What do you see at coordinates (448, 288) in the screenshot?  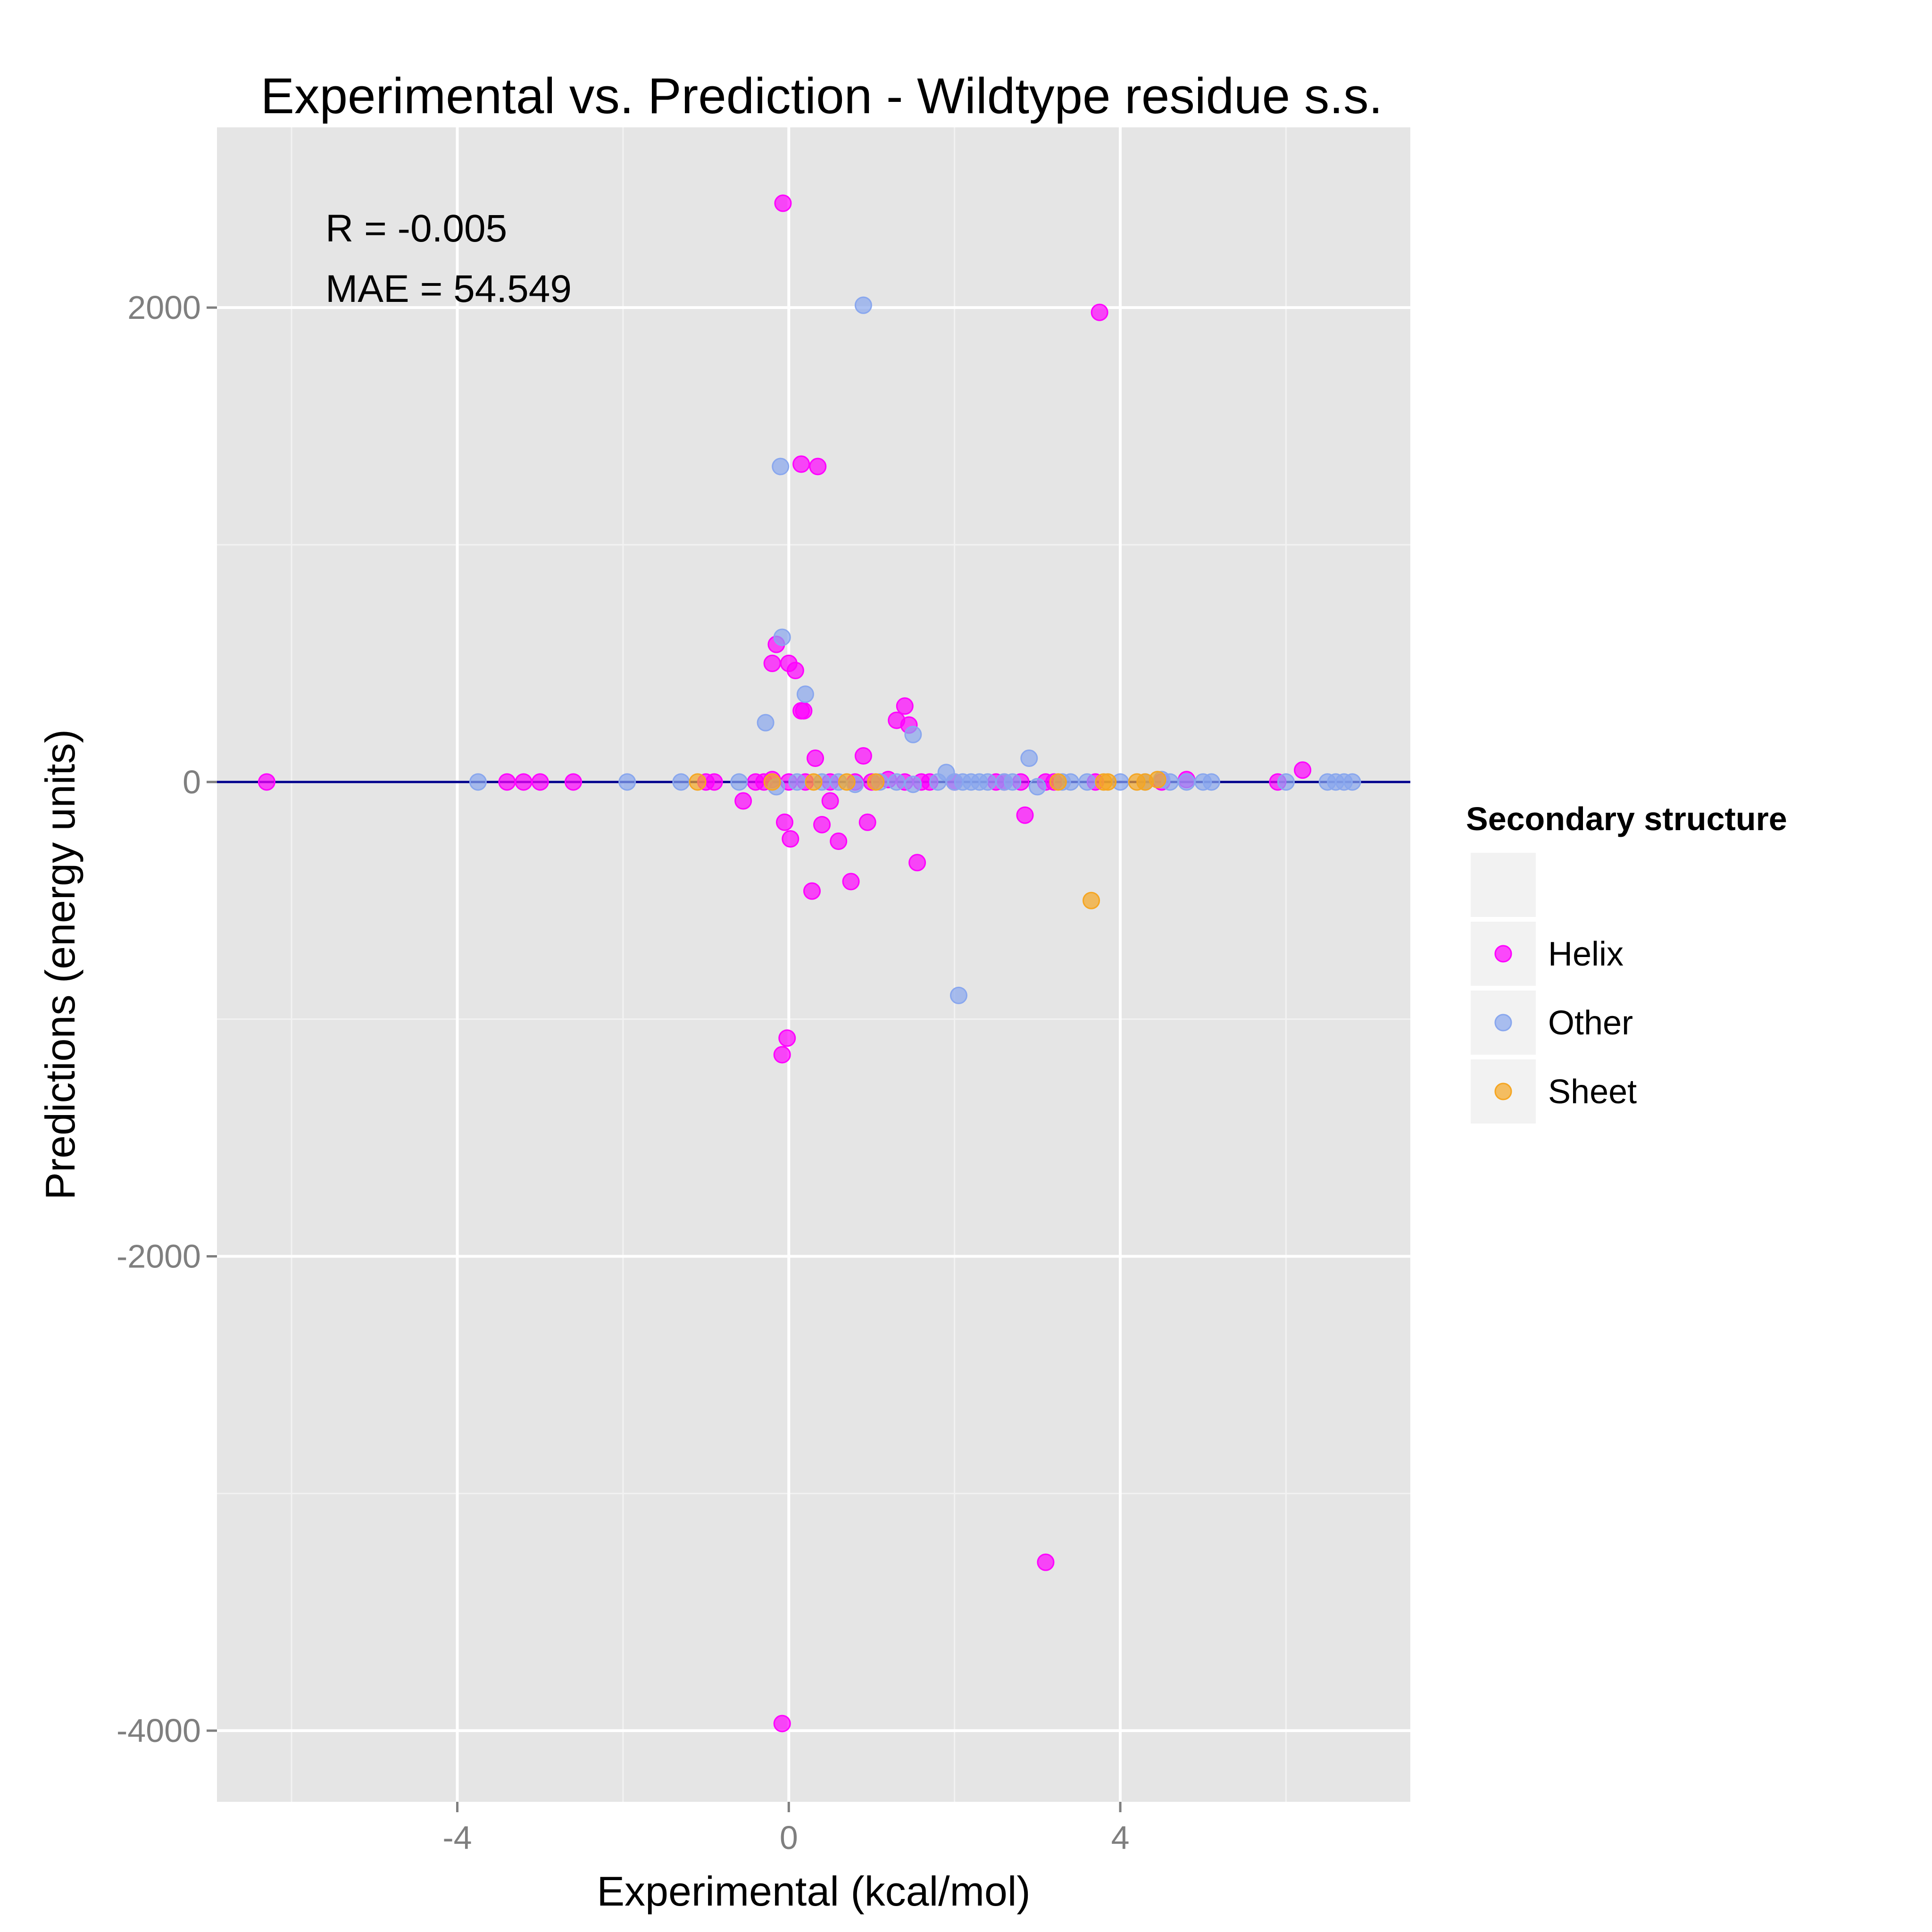 I see `mae-annotation: MAE = 54.549` at bounding box center [448, 288].